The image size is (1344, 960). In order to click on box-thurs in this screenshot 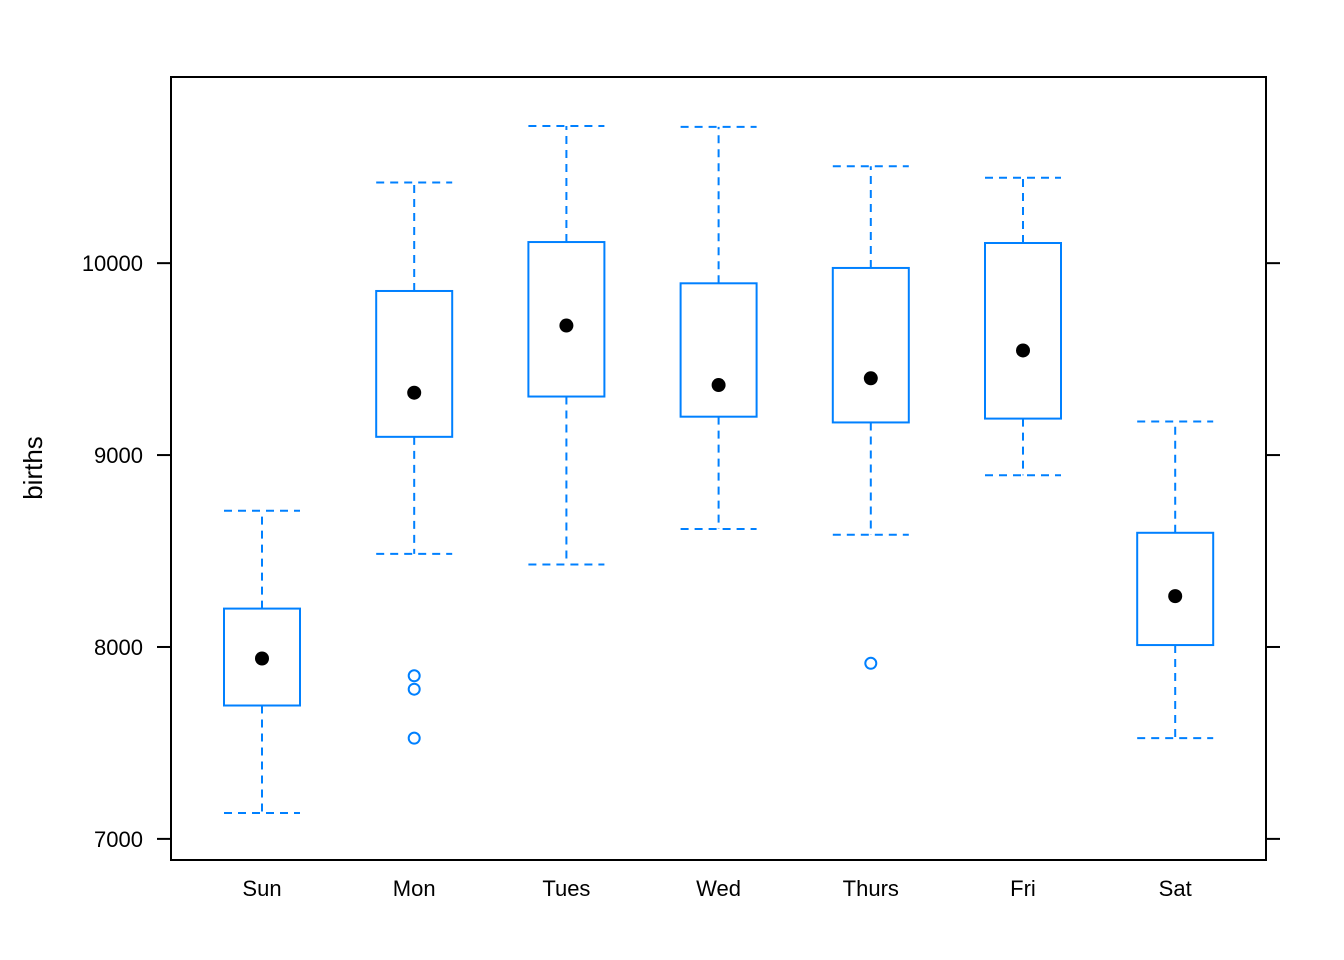, I will do `click(870, 417)`.